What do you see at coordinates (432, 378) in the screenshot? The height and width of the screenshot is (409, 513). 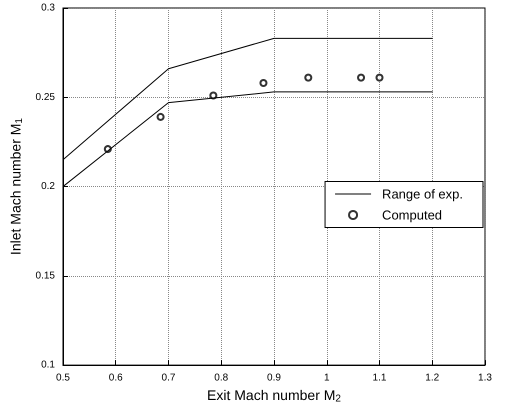 I see `x-tick-label: 1.2` at bounding box center [432, 378].